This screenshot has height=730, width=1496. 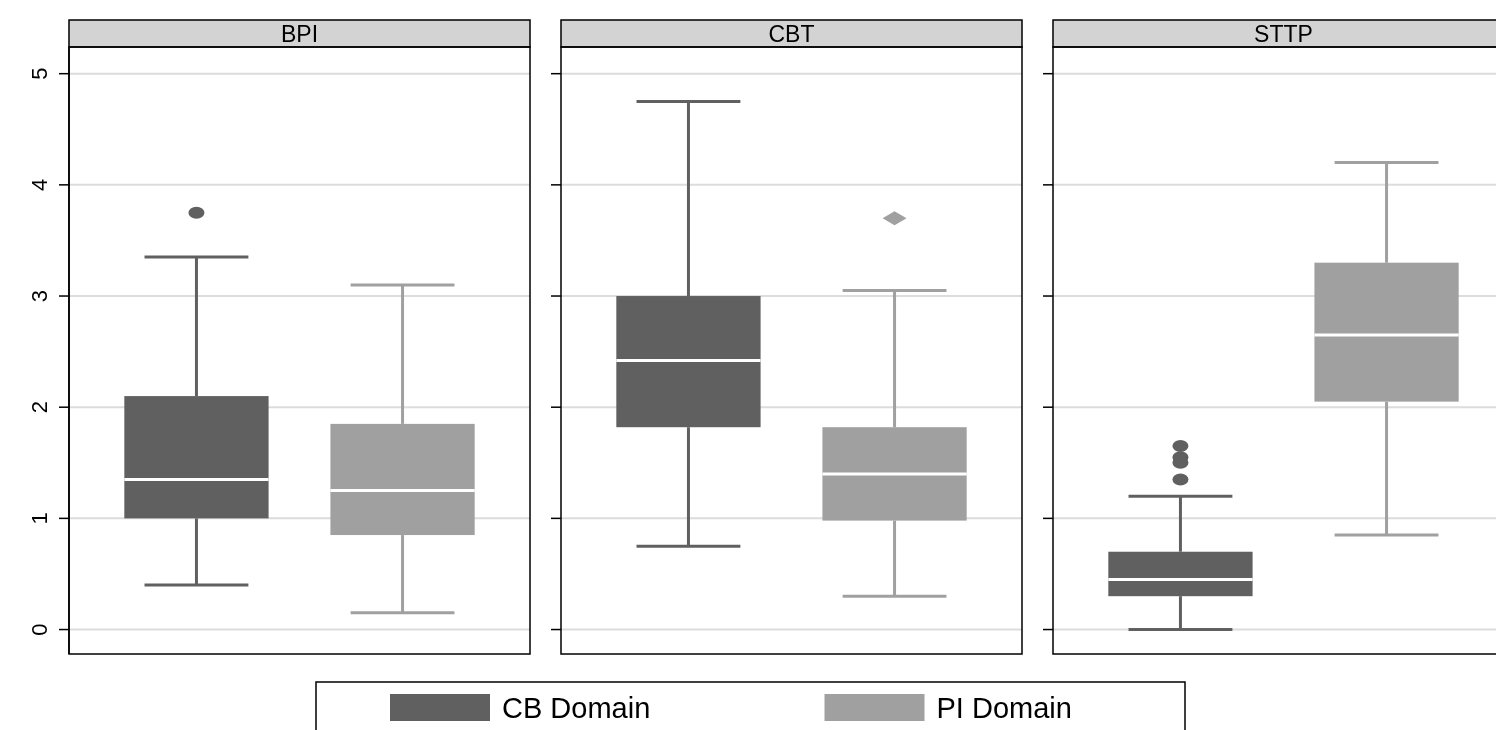 I want to click on y-tick-label: 3, so click(x=39, y=296).